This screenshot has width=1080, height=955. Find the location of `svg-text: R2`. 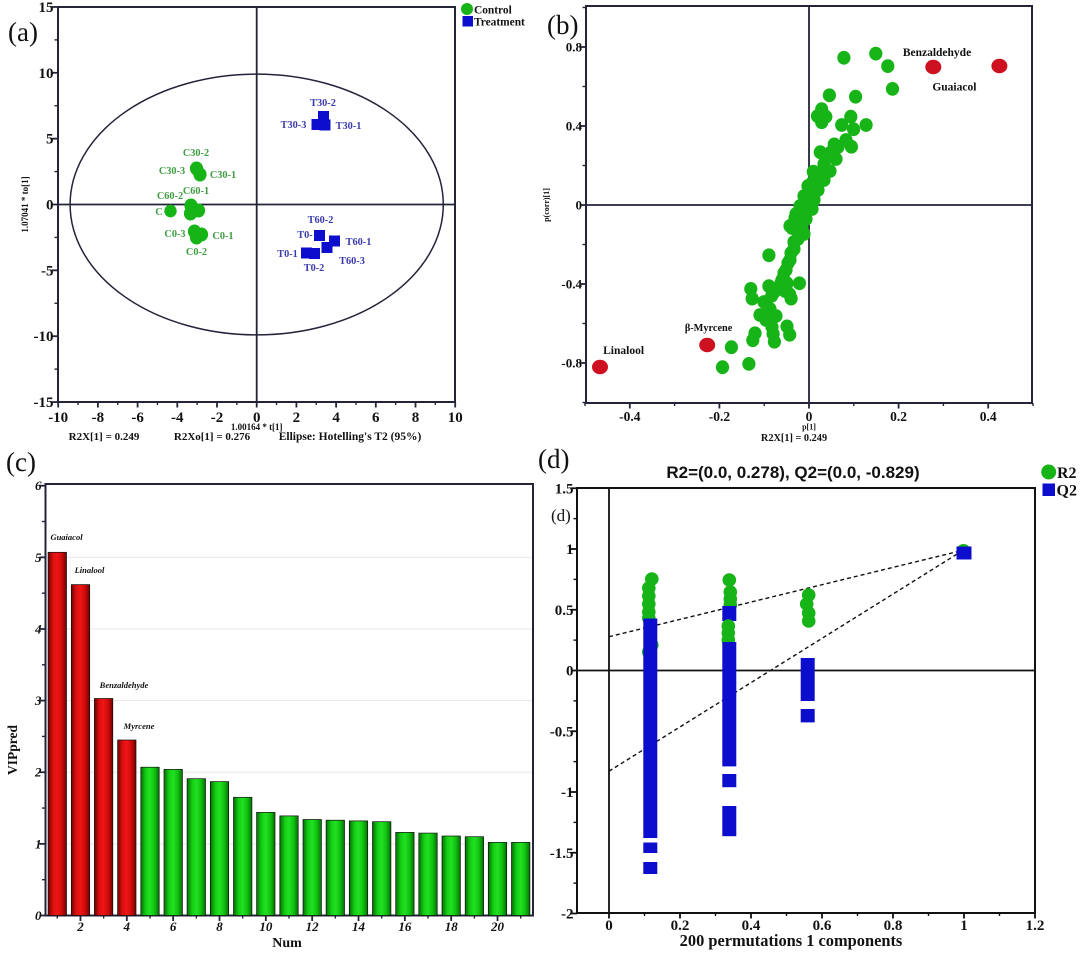

svg-text: R2 is located at coordinates (1067, 473).